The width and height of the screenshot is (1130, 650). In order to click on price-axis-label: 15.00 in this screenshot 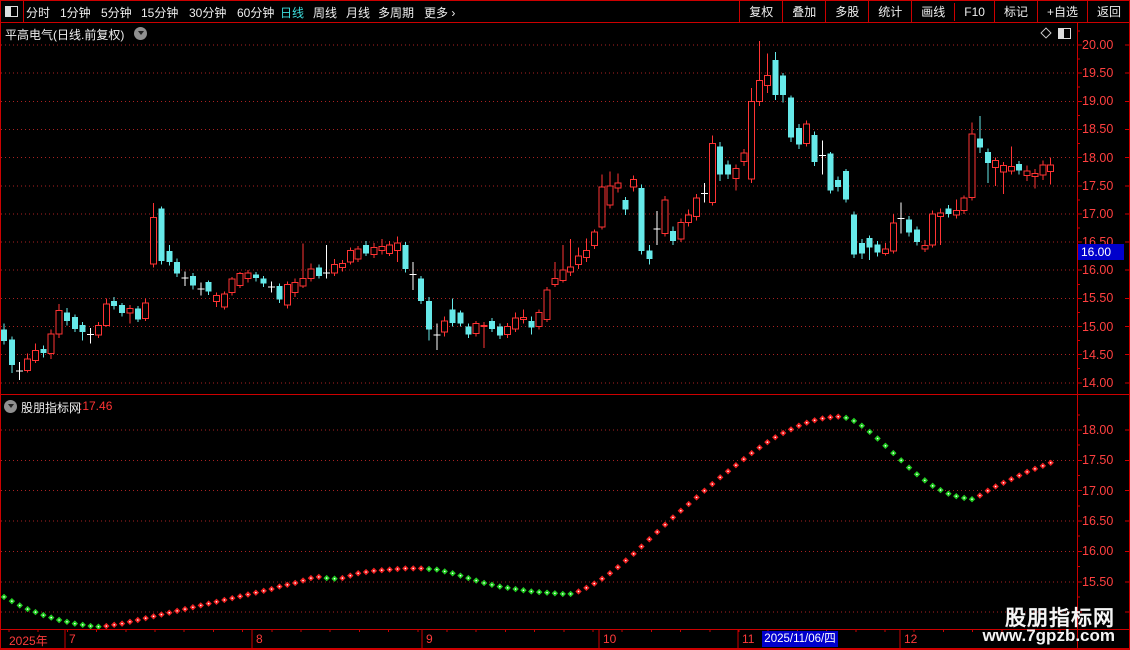, I will do `click(1098, 326)`.